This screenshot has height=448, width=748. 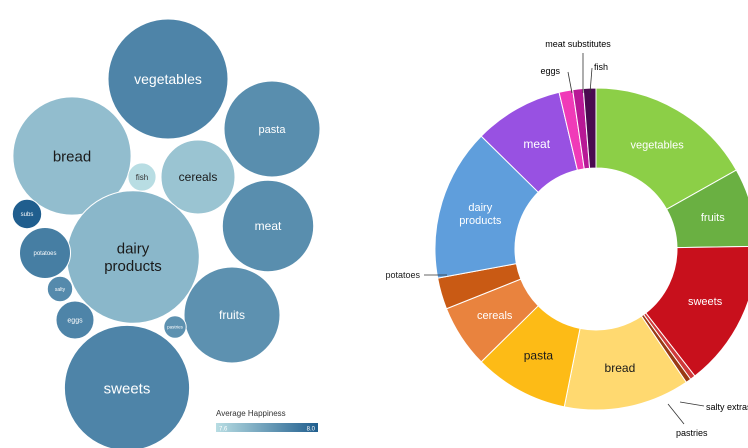 I want to click on bubble-vegetables: vegetables, so click(x=168, y=79).